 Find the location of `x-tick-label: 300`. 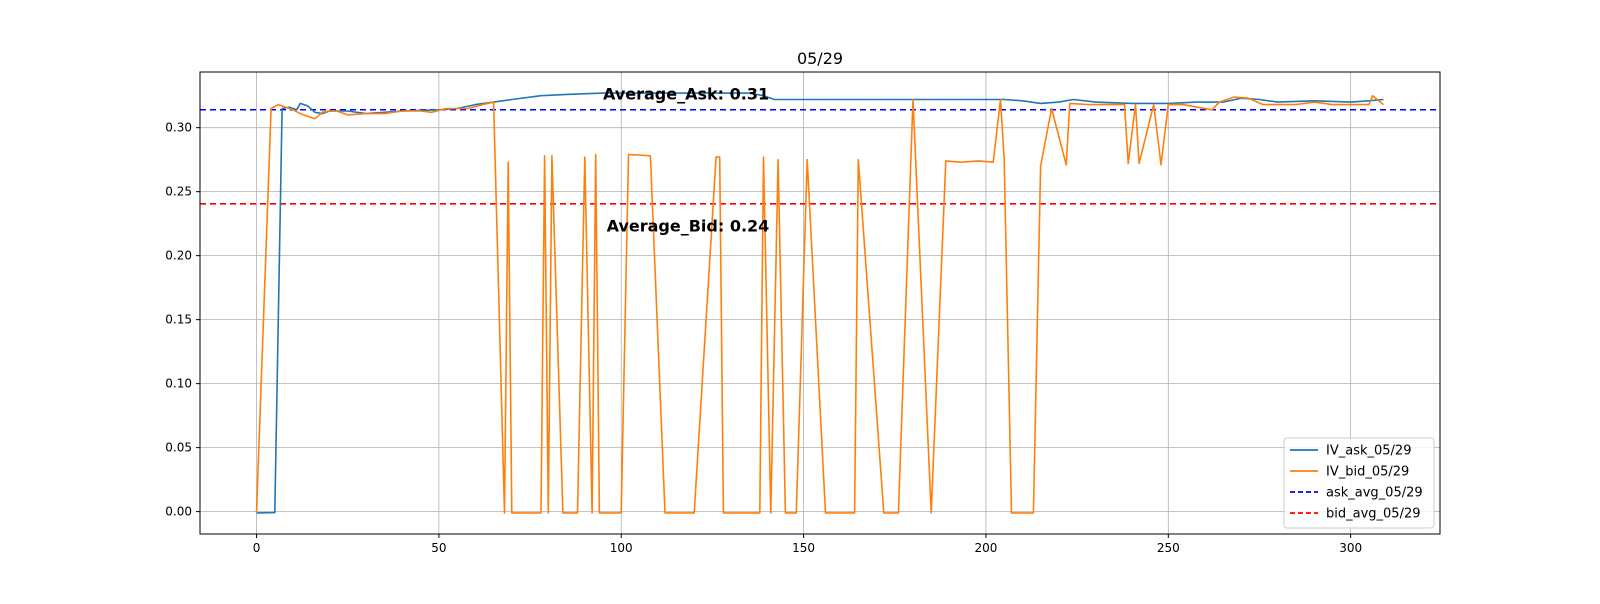

x-tick-label: 300 is located at coordinates (1350, 548).